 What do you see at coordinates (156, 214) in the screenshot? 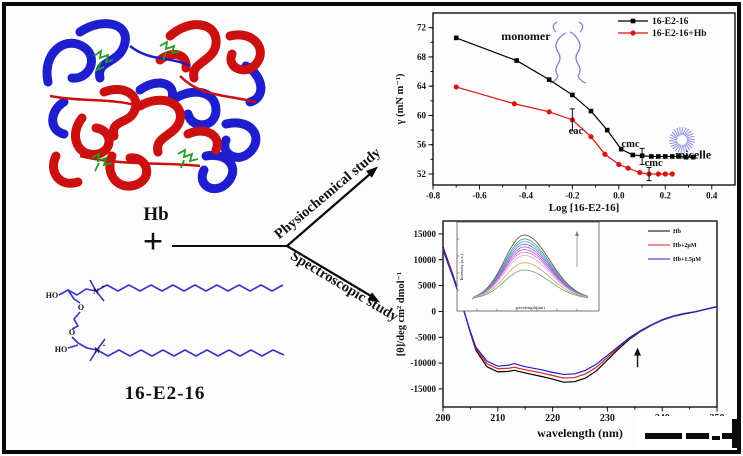
I see `hb-label: Hb` at bounding box center [156, 214].